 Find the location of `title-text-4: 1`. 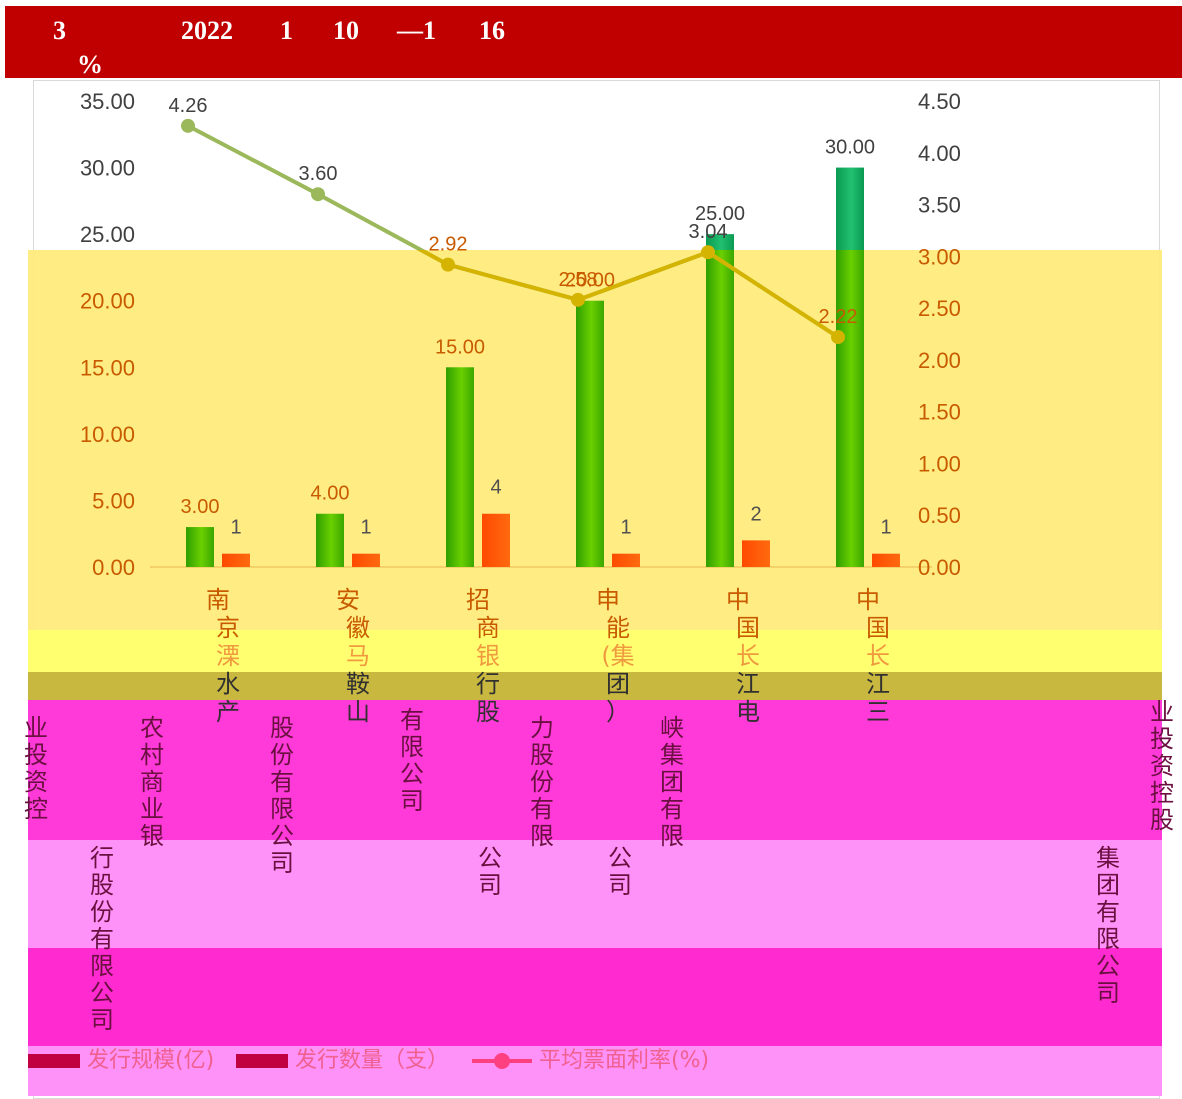

title-text-4: 1 is located at coordinates (286, 30).